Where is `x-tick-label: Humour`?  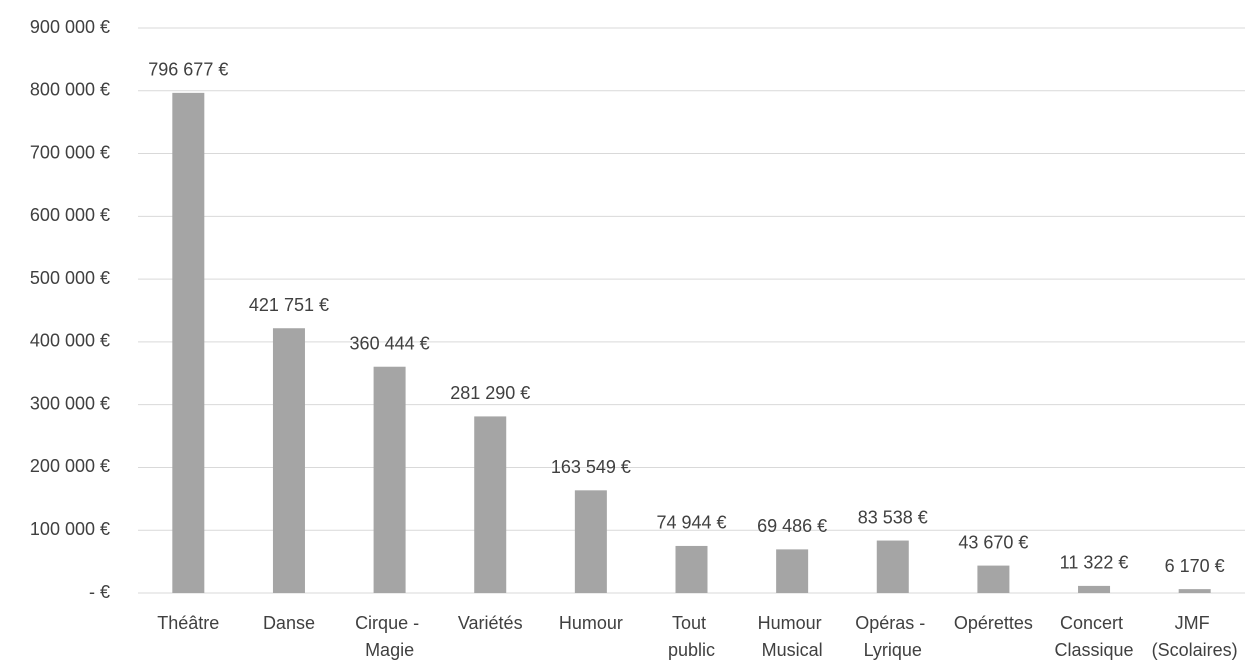 x-tick-label: Humour is located at coordinates (591, 623).